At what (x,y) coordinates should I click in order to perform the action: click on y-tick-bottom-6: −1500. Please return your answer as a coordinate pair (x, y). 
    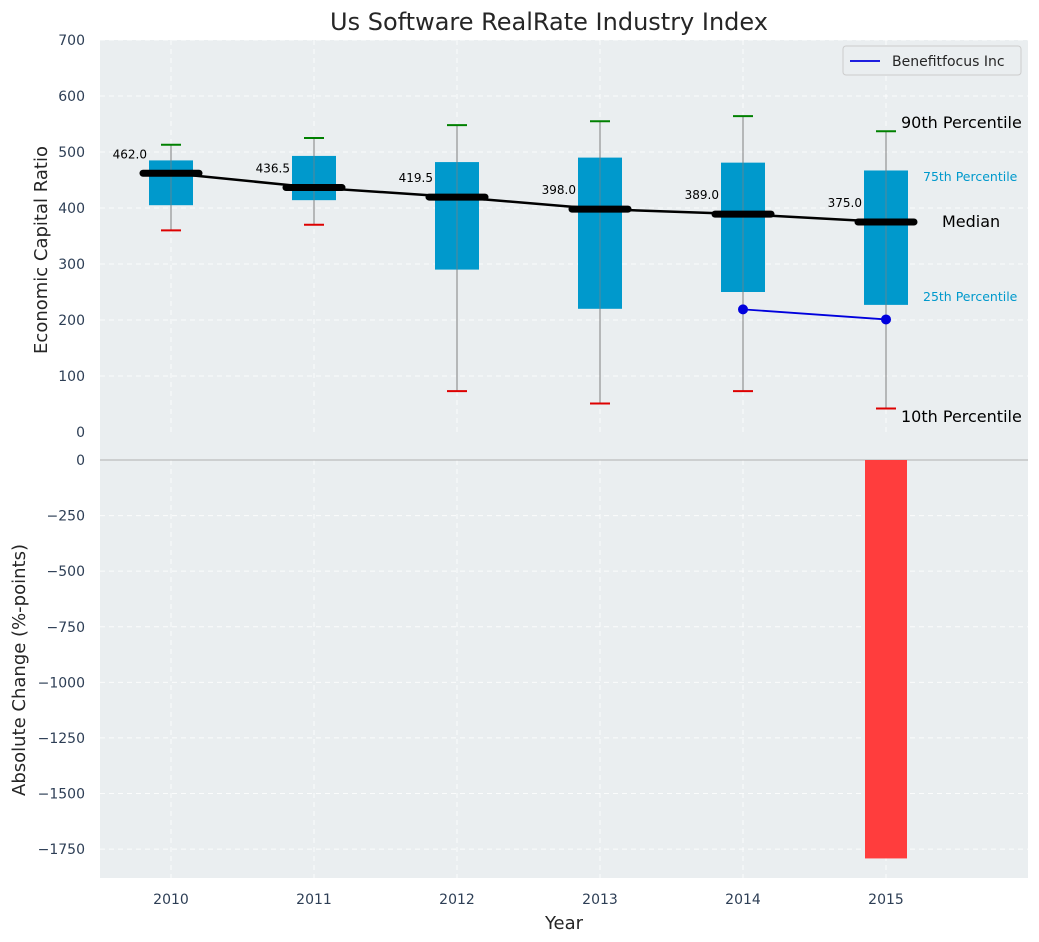
    Looking at the image, I should click on (61, 795).